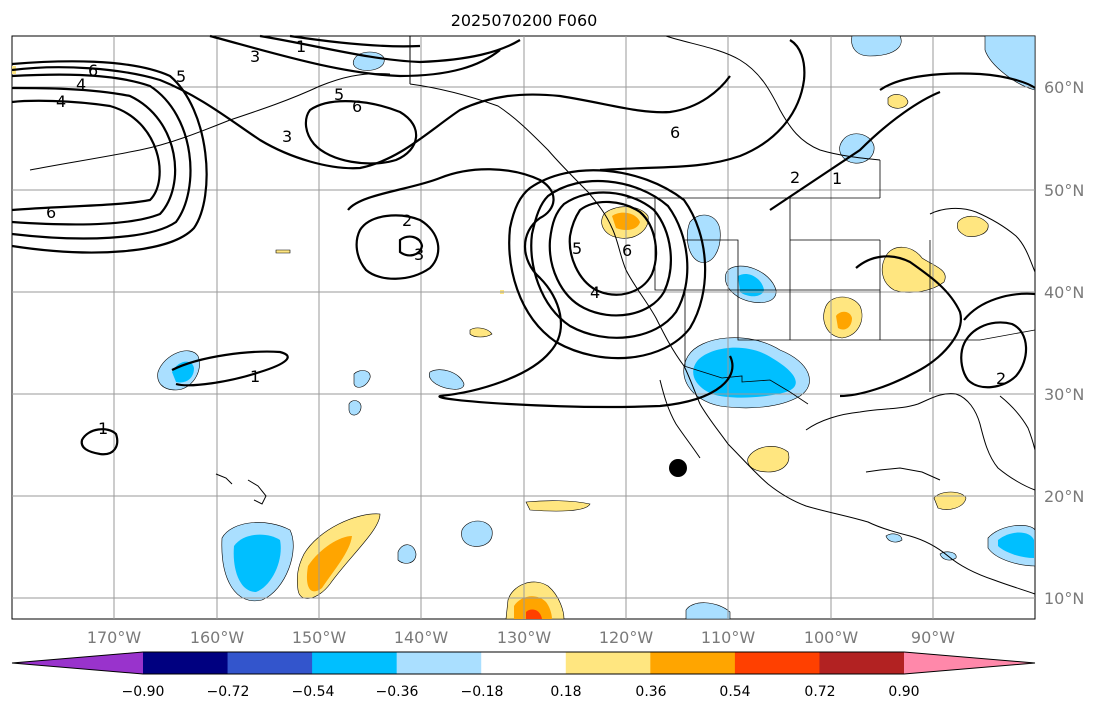 This screenshot has width=1105, height=712. I want to click on anomaly-blue-j, so click(355, 408).